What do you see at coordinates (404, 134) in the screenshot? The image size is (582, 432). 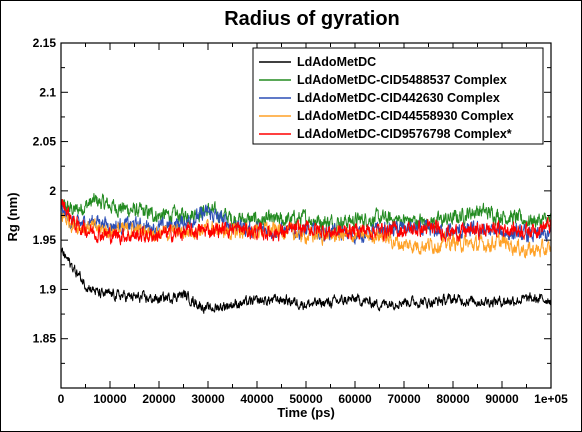 I see `legend-label: LdAdoMetDC-CID9576798 Complex*` at bounding box center [404, 134].